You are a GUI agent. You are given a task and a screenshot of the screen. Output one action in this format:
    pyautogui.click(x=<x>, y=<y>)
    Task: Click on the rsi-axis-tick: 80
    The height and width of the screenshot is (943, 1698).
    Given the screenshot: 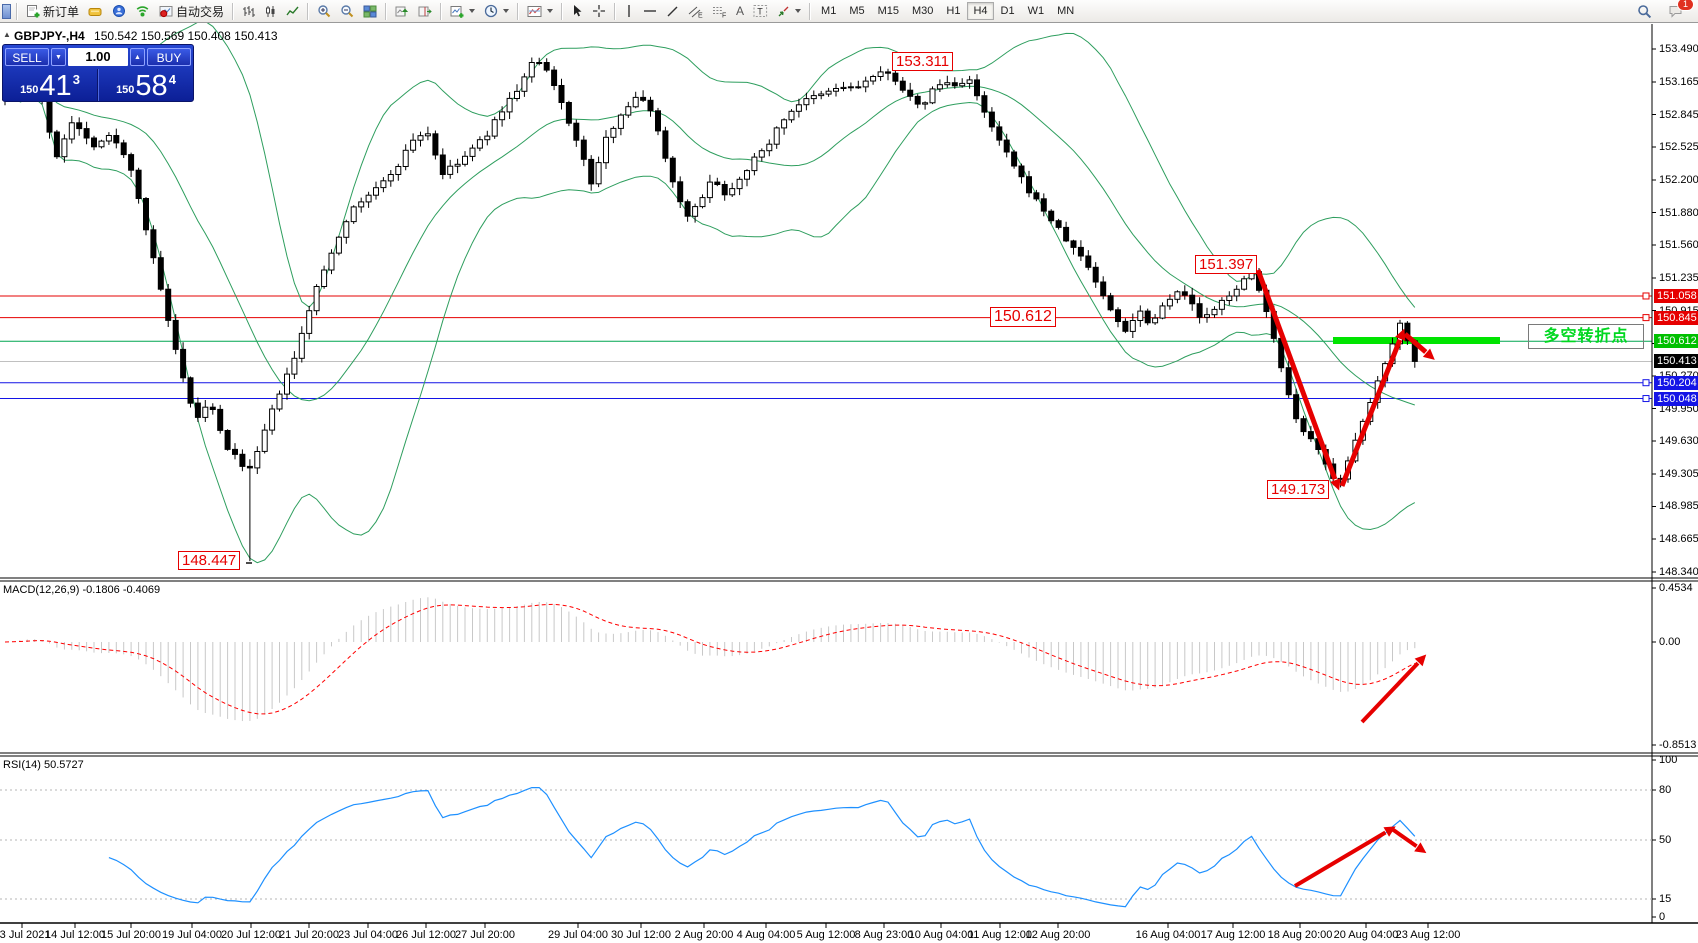 What is the action you would take?
    pyautogui.click(x=1665, y=790)
    